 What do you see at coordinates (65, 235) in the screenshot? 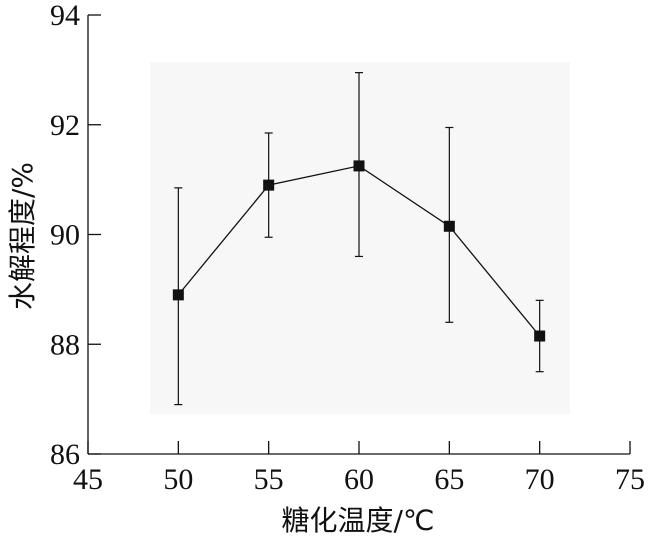
I see `y-tick-label: 90` at bounding box center [65, 235].